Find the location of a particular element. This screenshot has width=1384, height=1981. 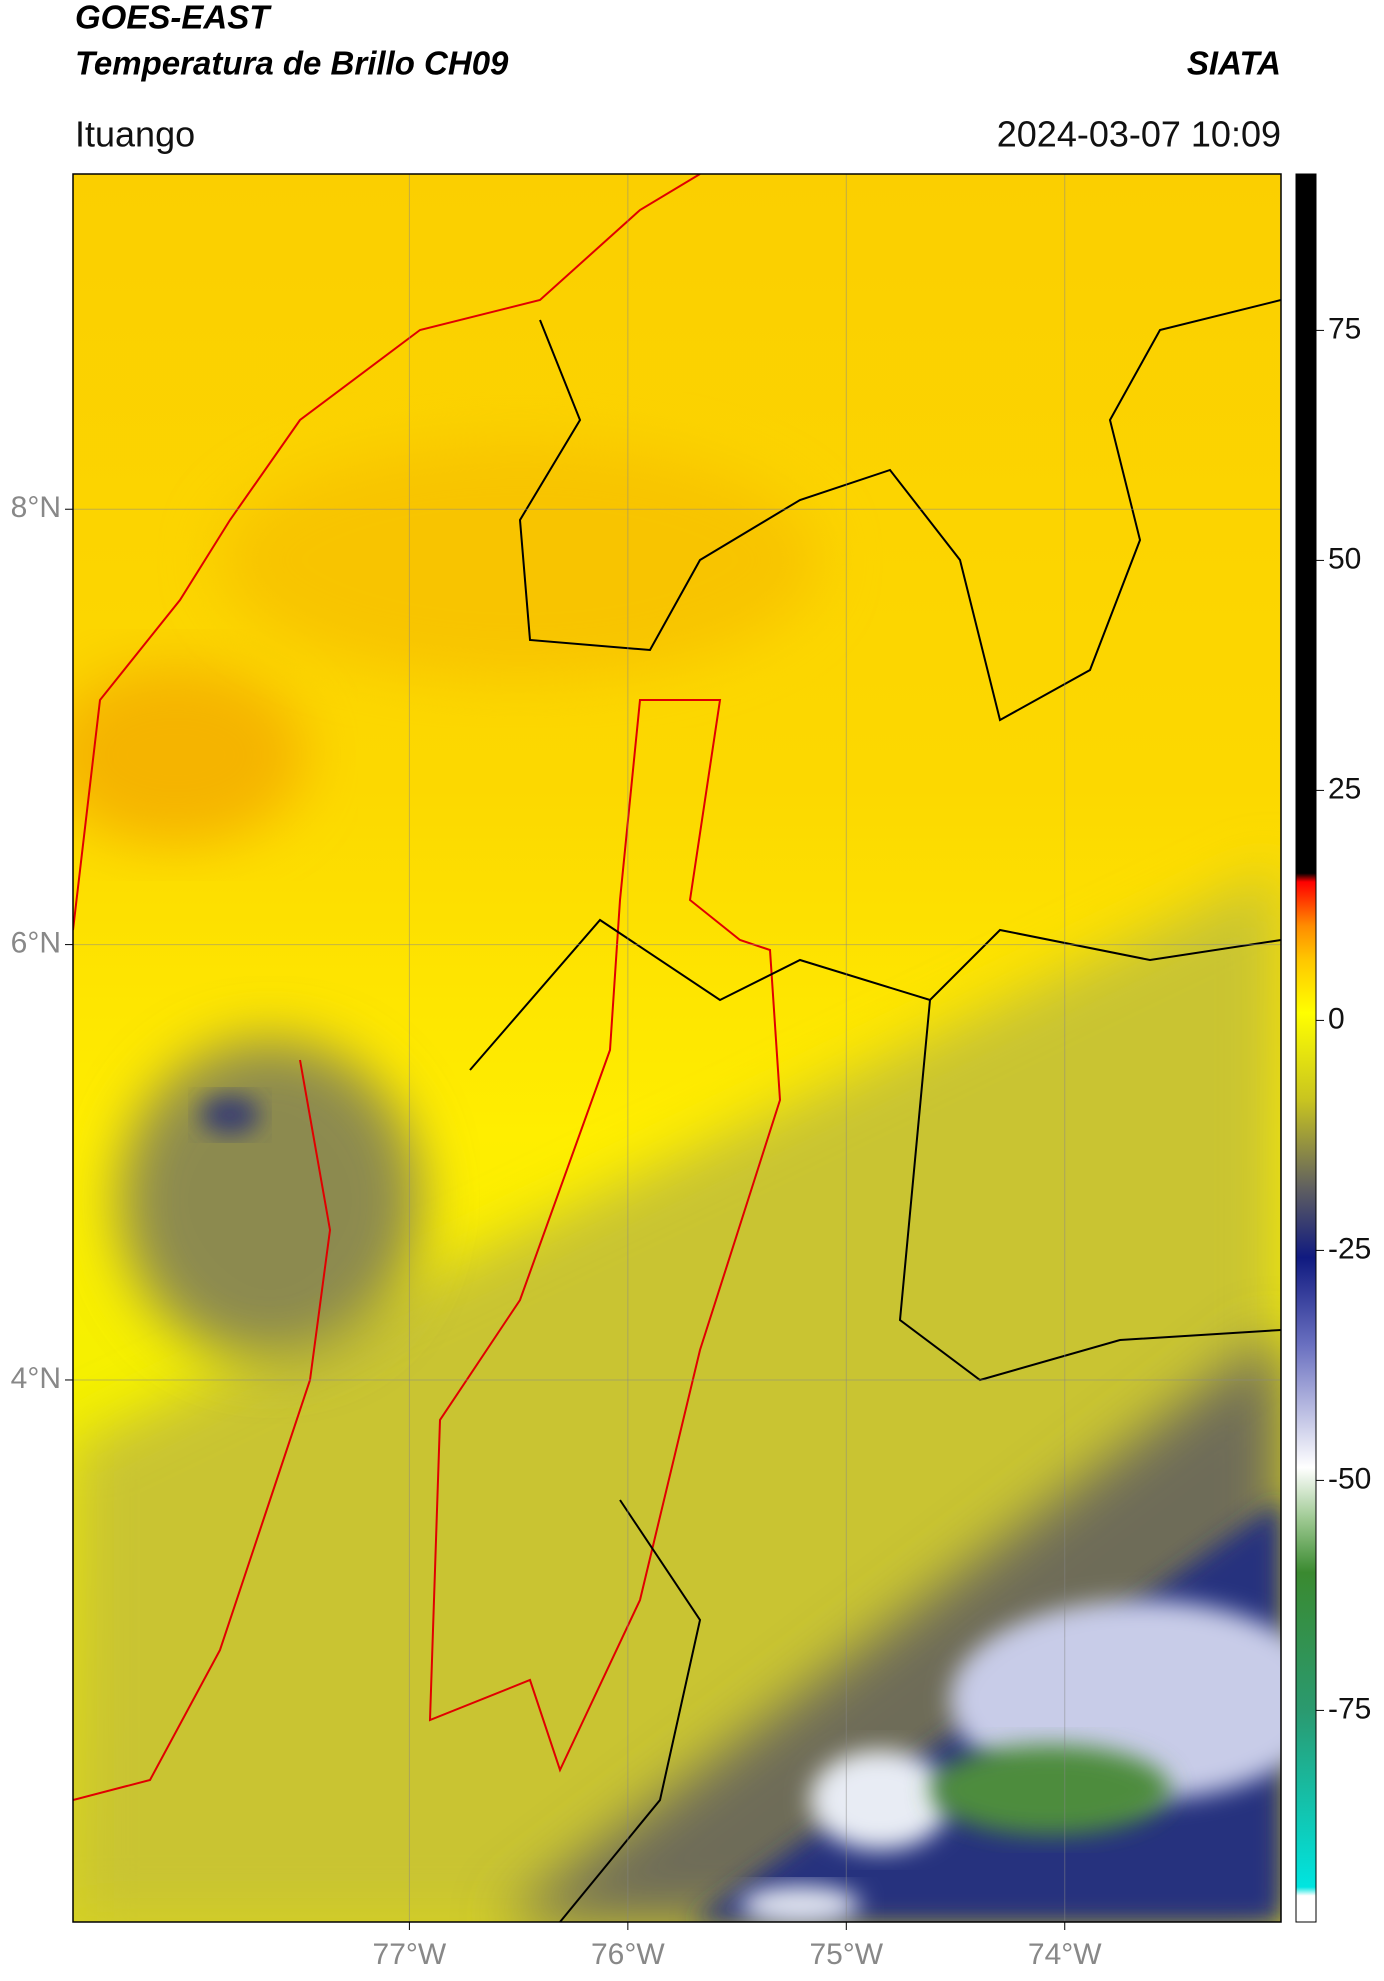

source: SIATA is located at coordinates (1234, 63).